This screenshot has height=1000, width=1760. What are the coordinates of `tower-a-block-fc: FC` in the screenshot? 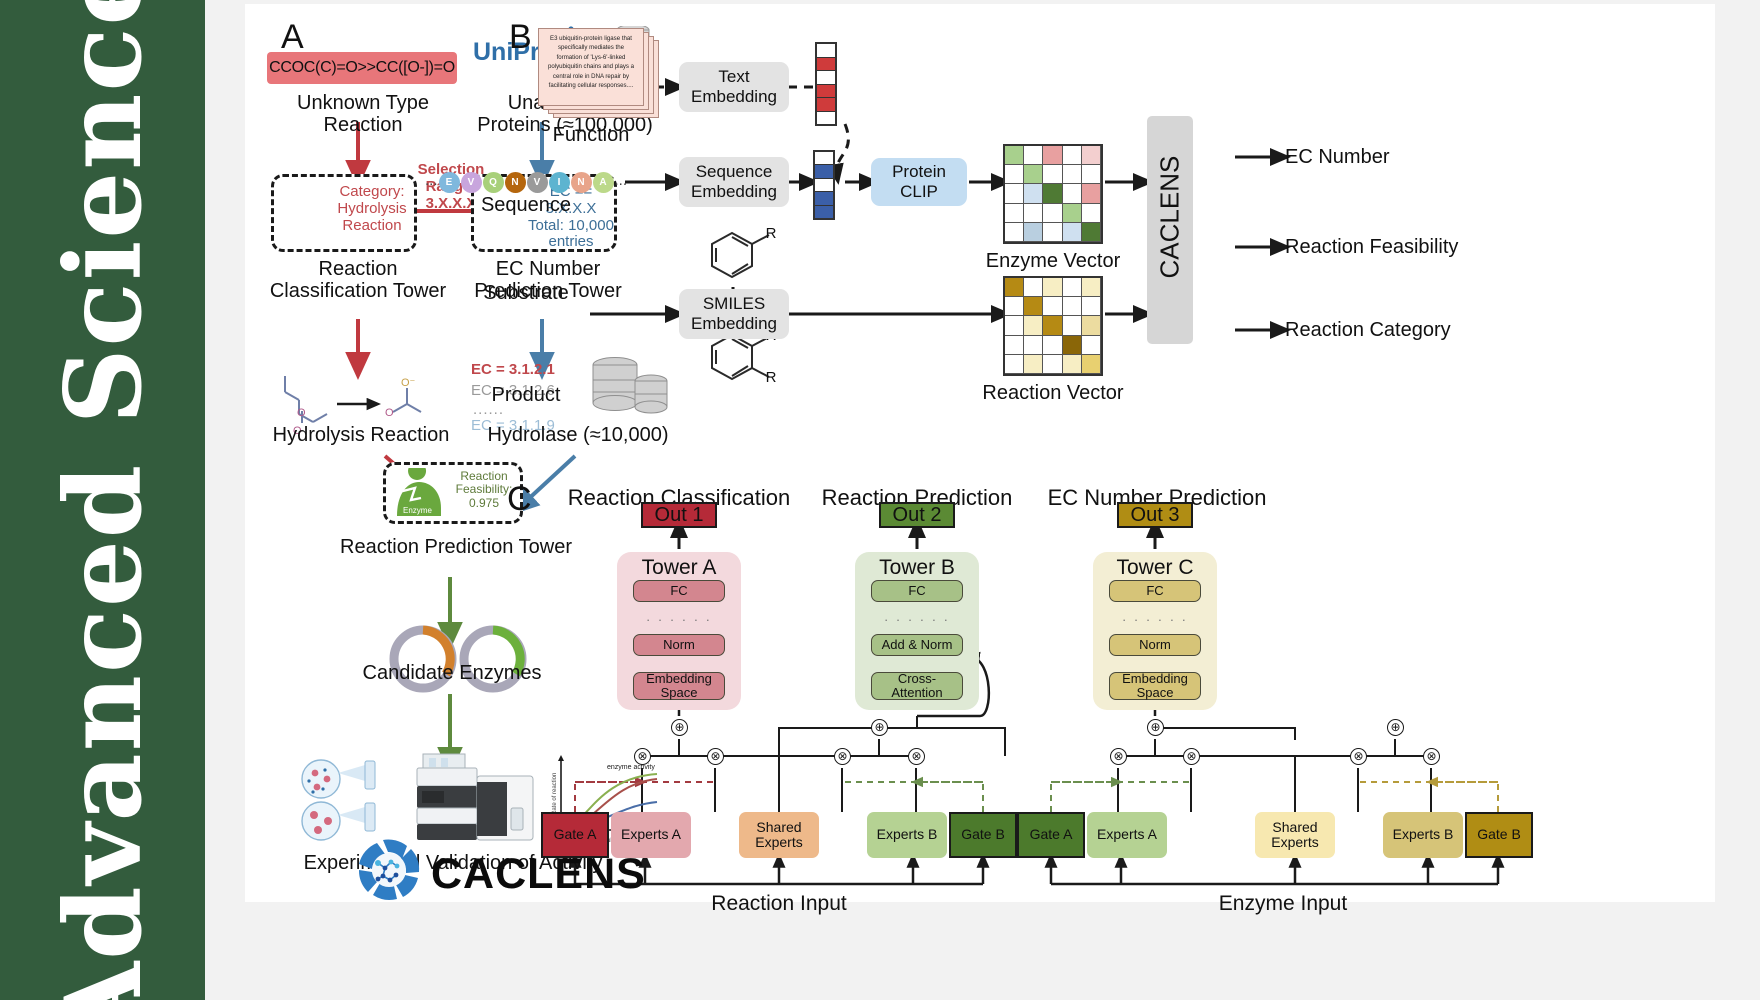 It's located at (679, 591).